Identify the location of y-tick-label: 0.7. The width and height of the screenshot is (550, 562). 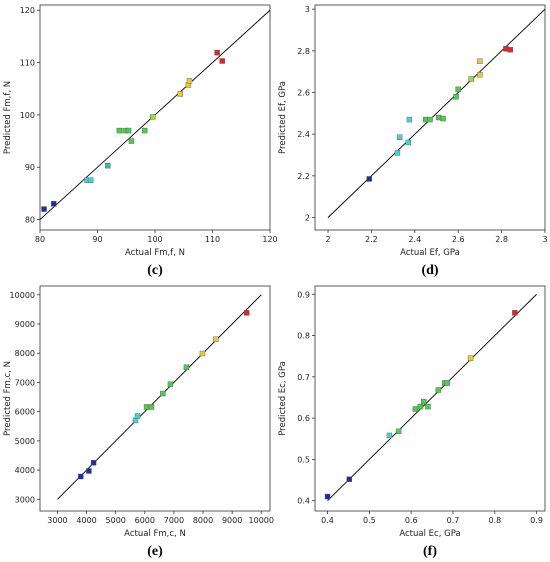
(303, 377).